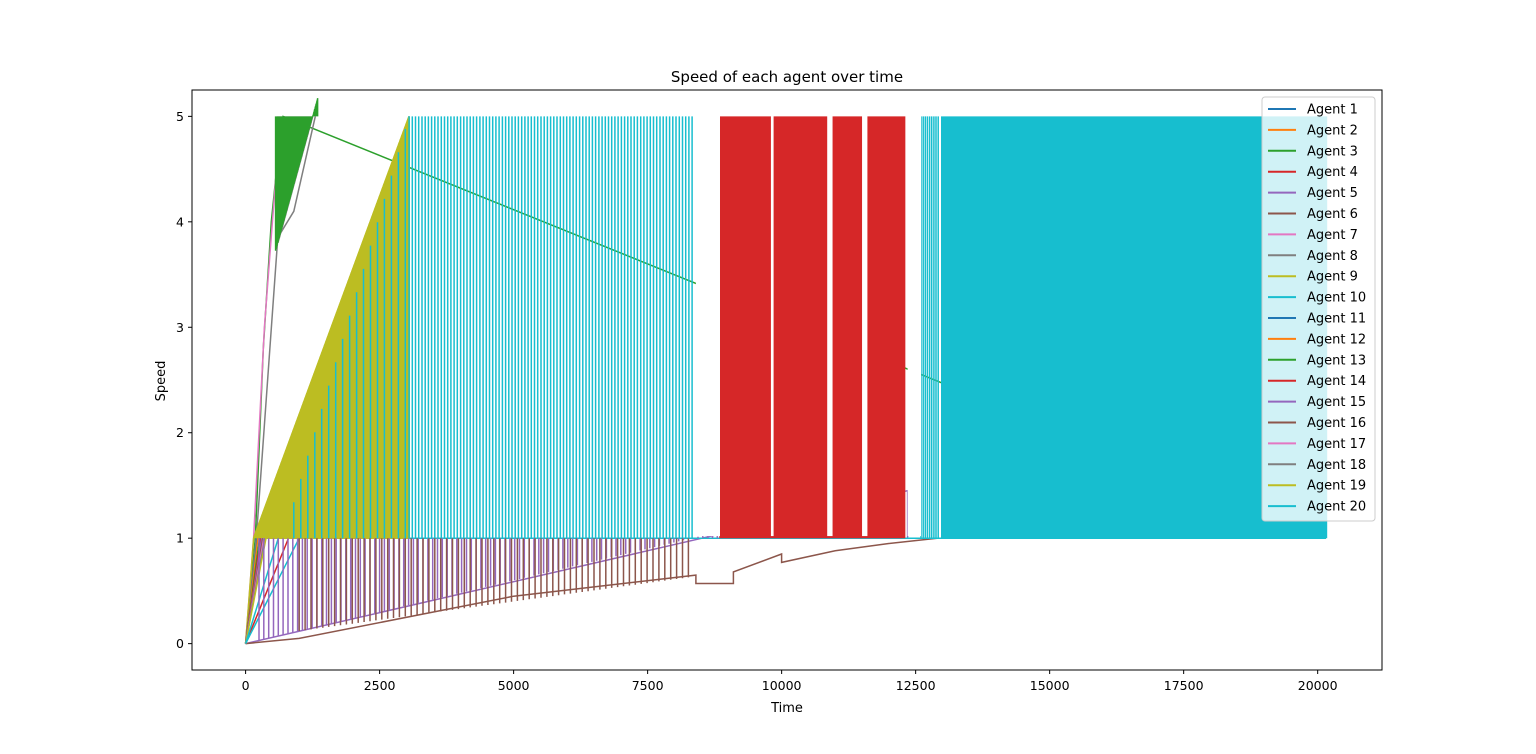 This screenshot has width=1536, height=754. Describe the element at coordinates (514, 685) in the screenshot. I see `x-tick-label: 5000` at that location.